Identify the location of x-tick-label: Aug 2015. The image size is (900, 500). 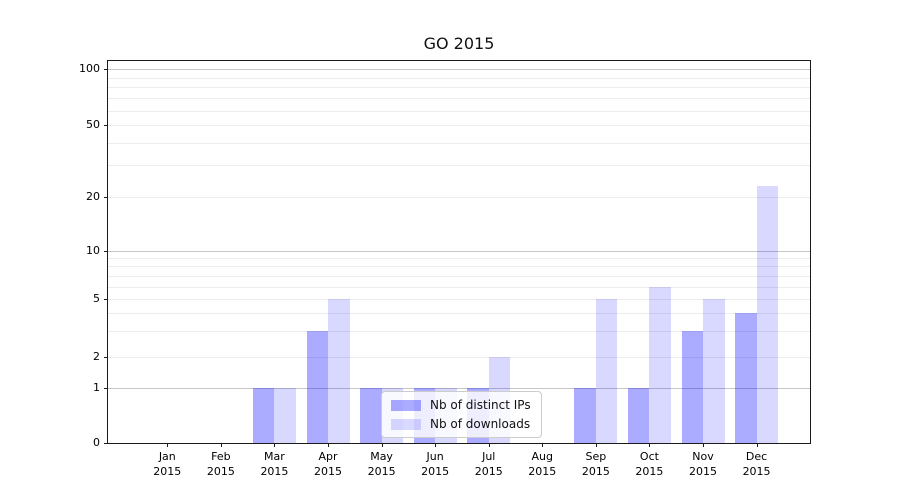
(542, 464).